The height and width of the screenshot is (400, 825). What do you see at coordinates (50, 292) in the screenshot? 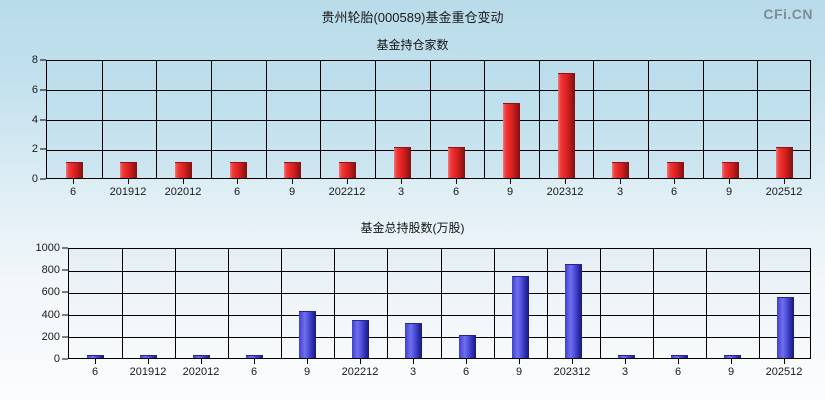
I see `y-axis-tick-label: 600` at bounding box center [50, 292].